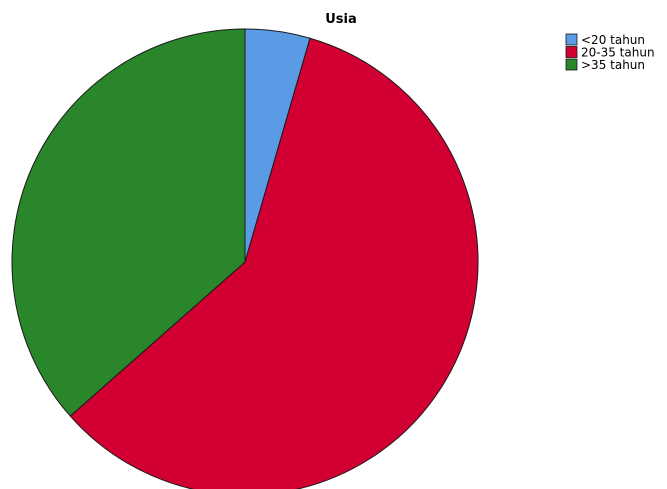  Describe the element at coordinates (618, 53) in the screenshot. I see `legend-label-2: 20-35 tahun` at that location.